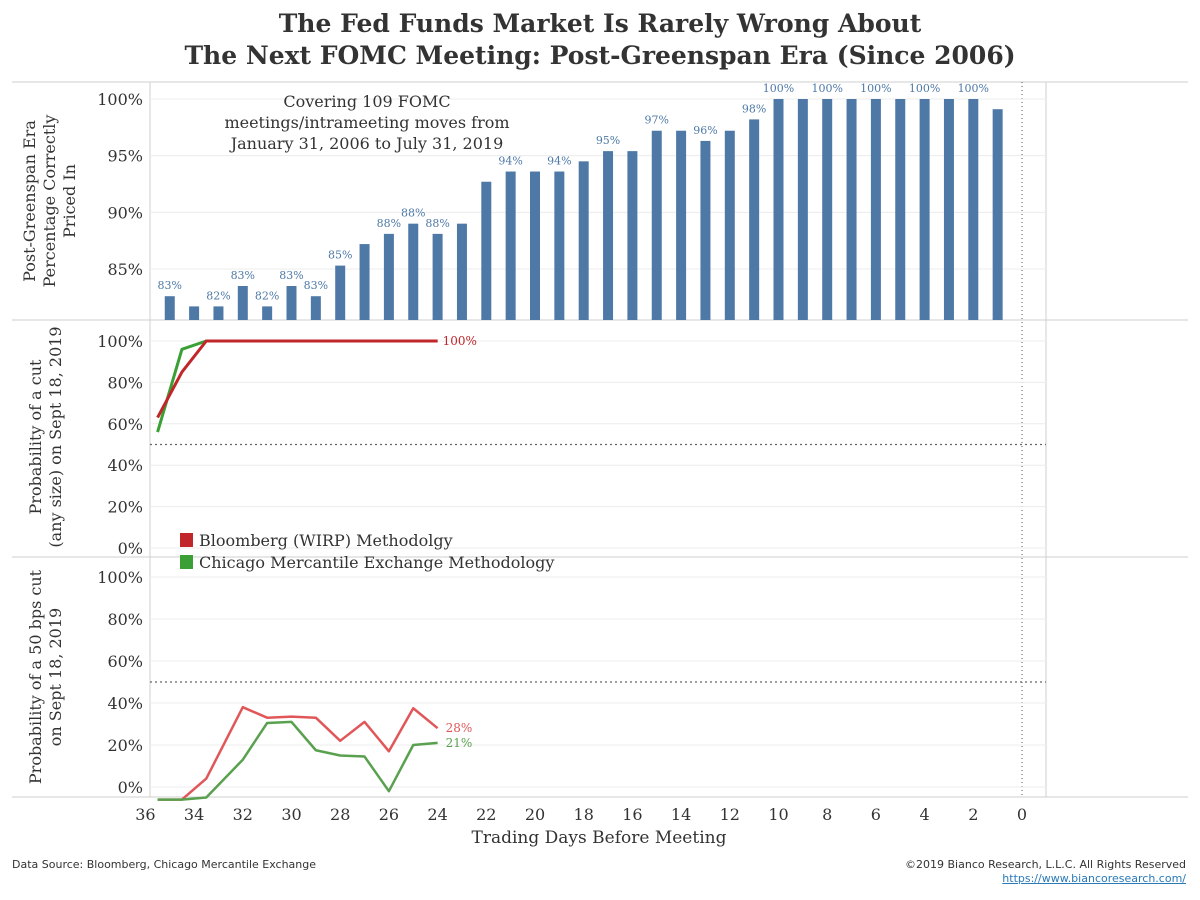 The width and height of the screenshot is (1200, 900). I want to click on bot-y-tick-label: 80%, so click(125, 619).